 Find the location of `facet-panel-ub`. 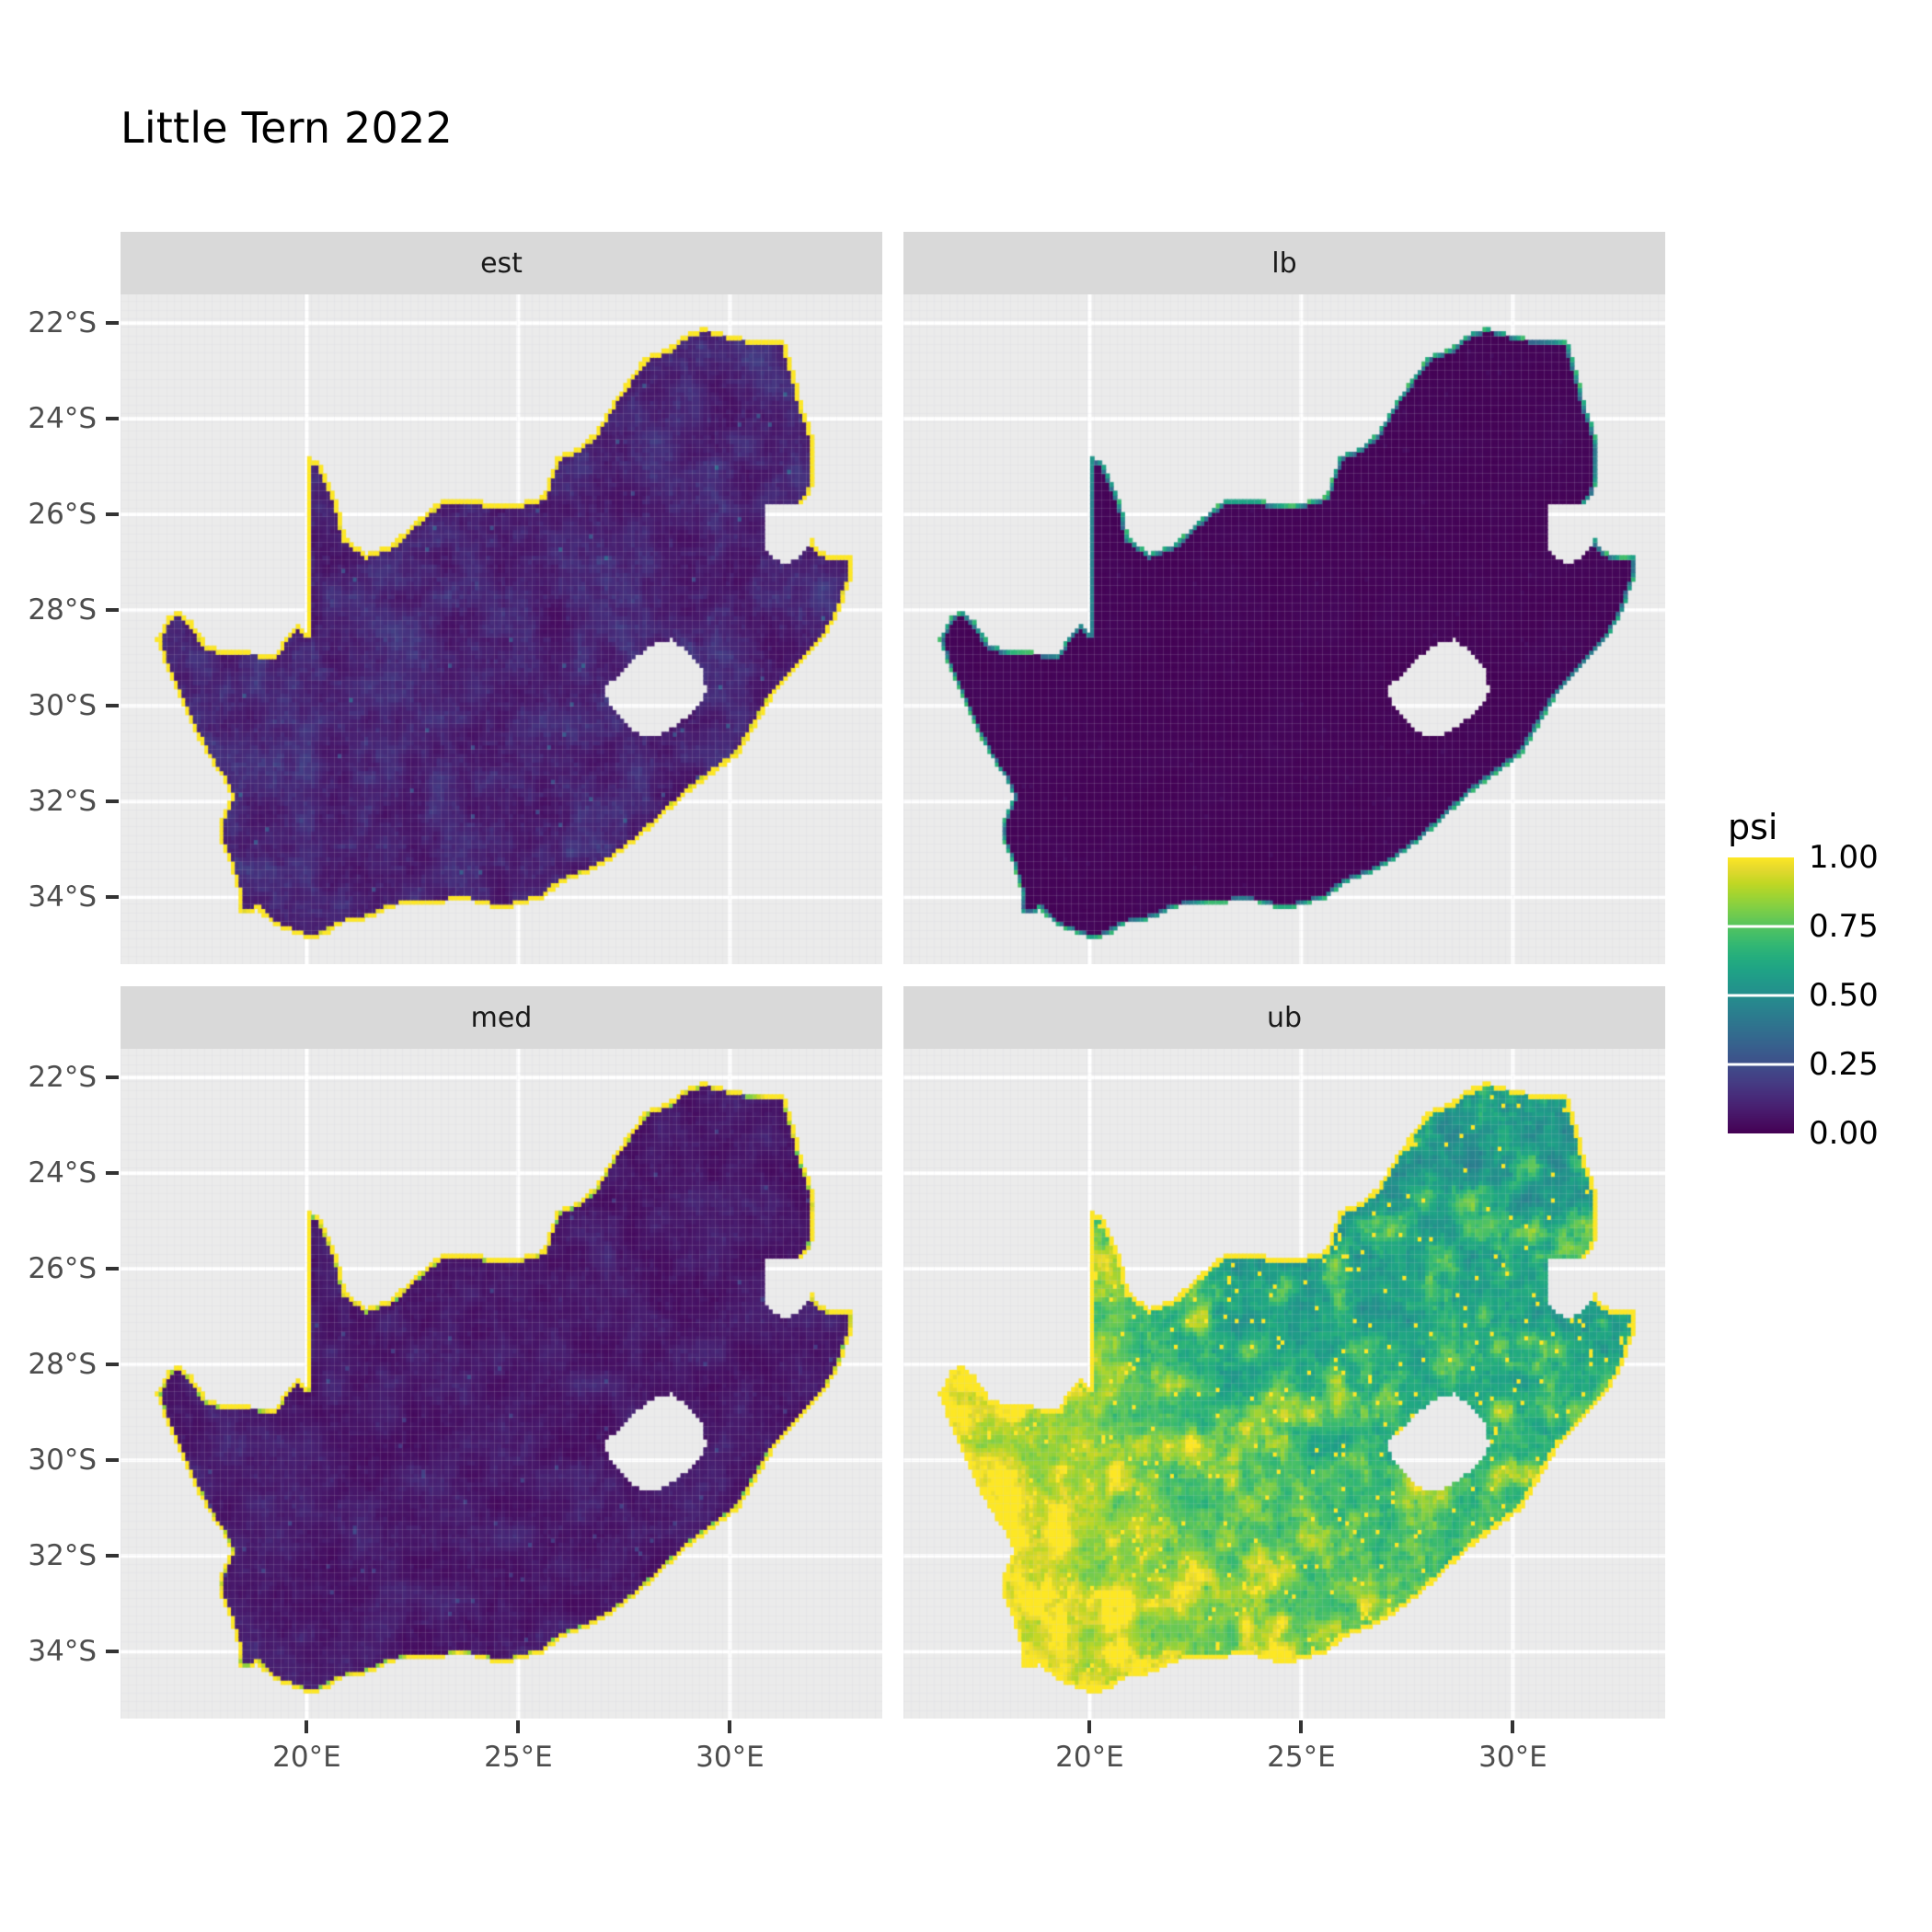

facet-panel-ub is located at coordinates (1284, 1384).